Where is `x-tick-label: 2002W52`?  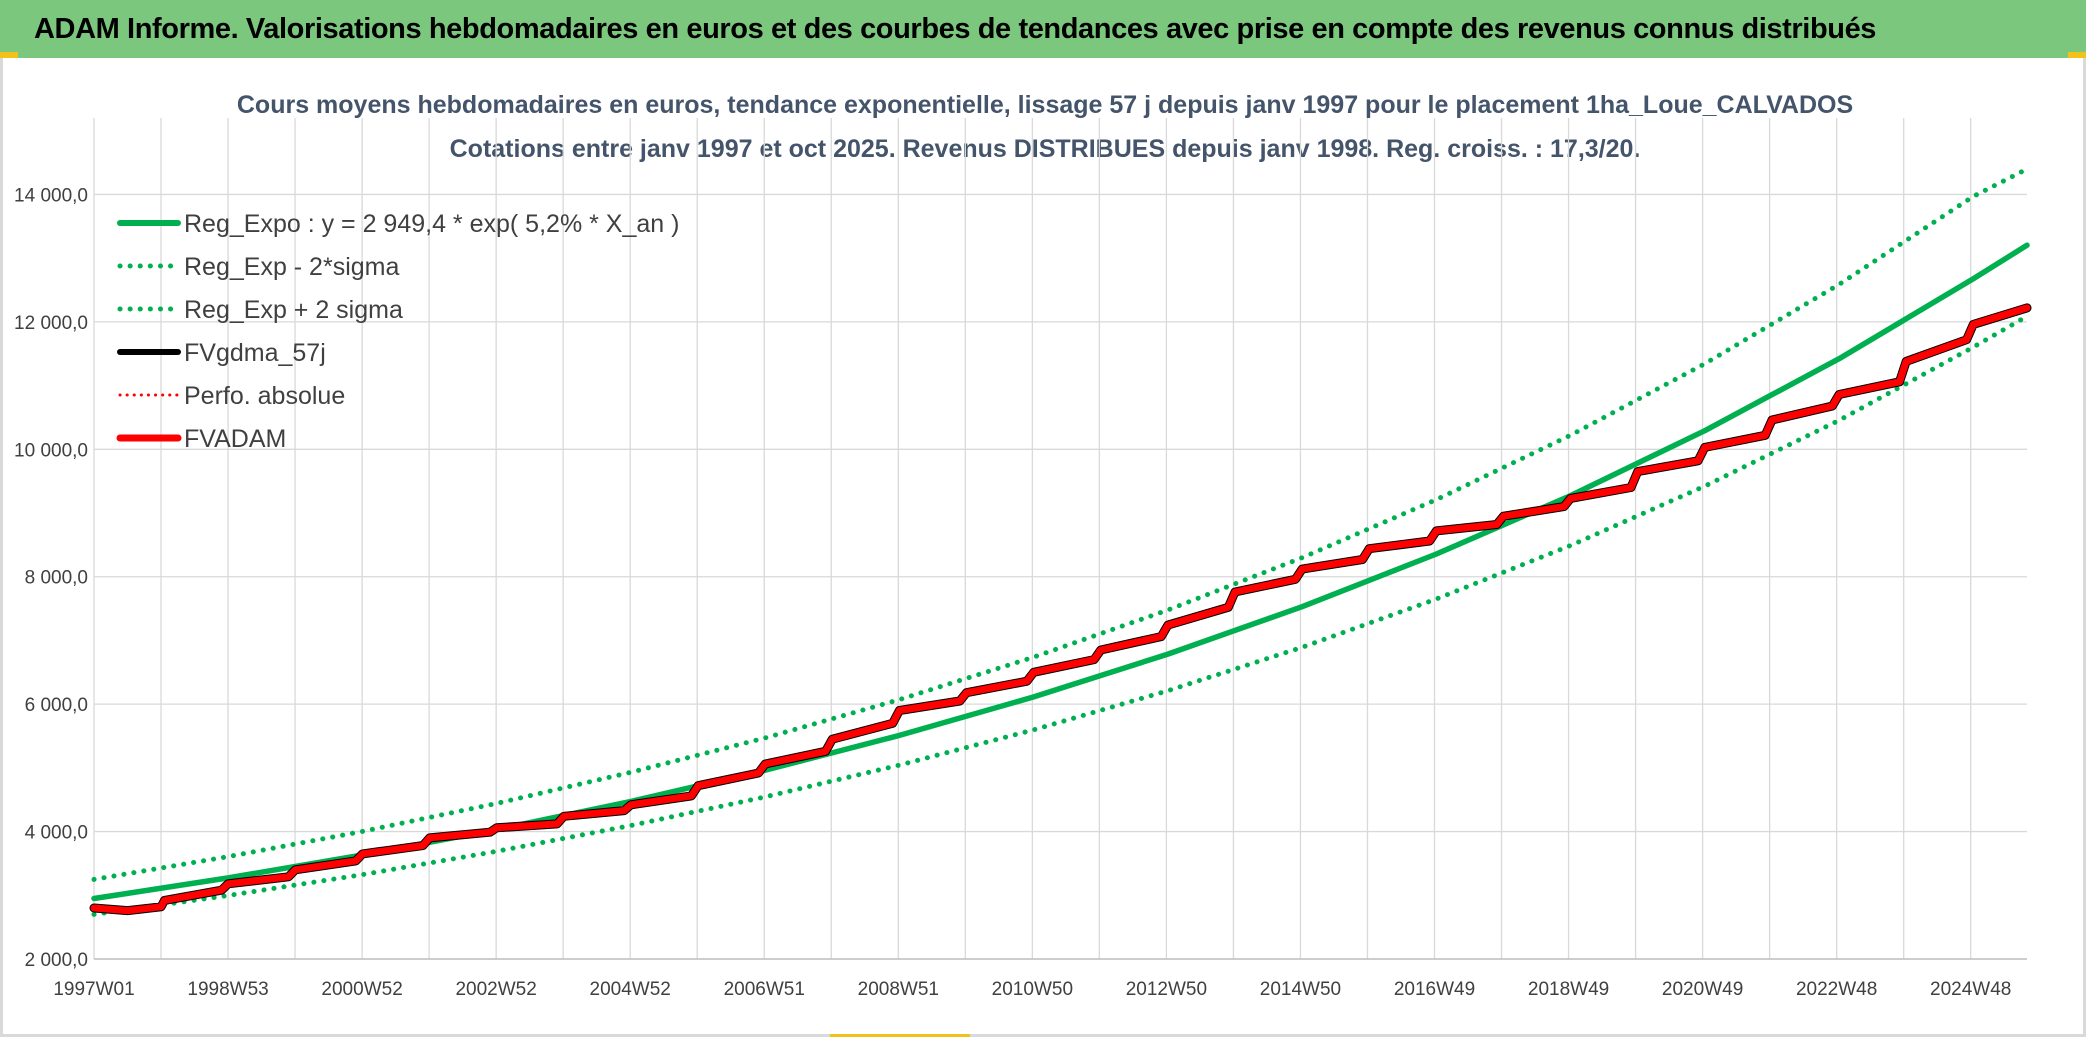
x-tick-label: 2002W52 is located at coordinates (495, 989).